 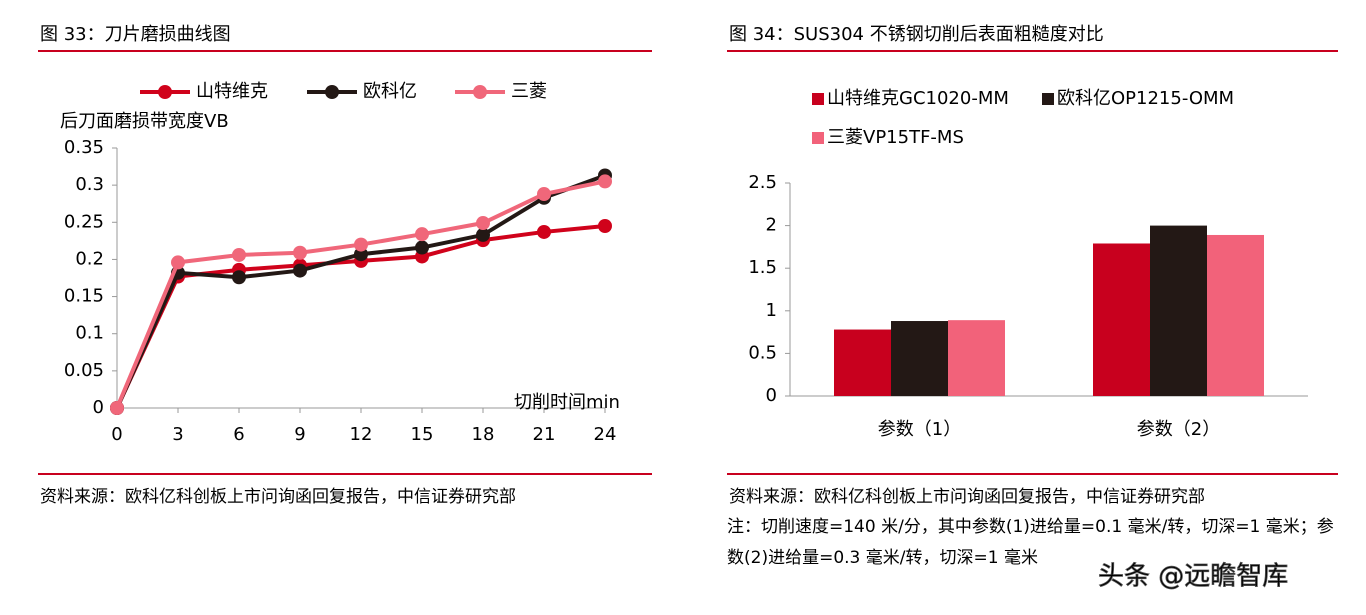 What do you see at coordinates (89, 333) in the screenshot?
I see `y-tick-label: 0.1` at bounding box center [89, 333].